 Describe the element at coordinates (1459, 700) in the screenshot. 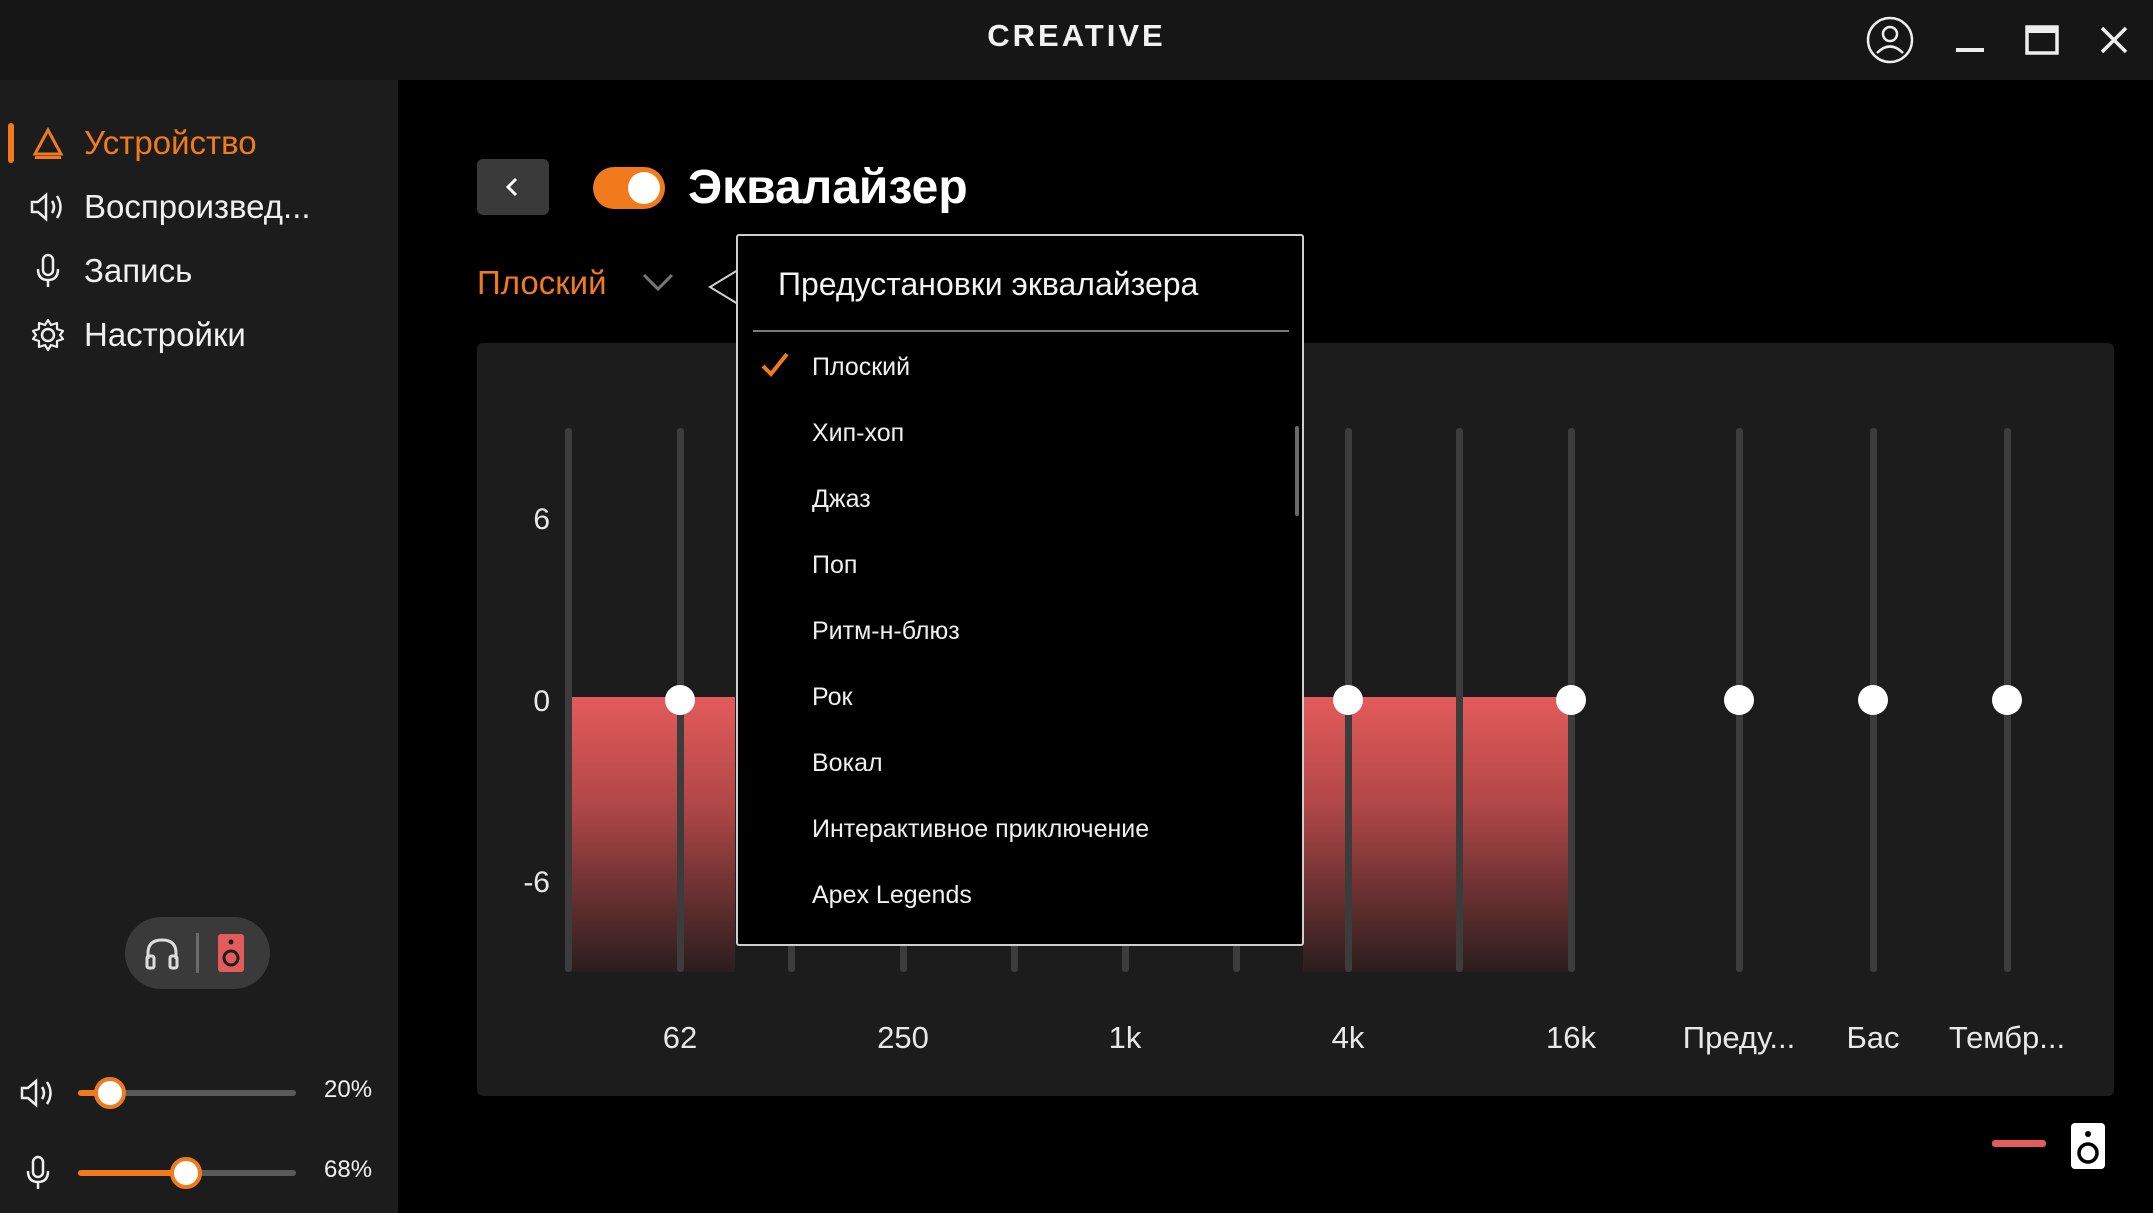

I see `eq-band-8-track` at that location.